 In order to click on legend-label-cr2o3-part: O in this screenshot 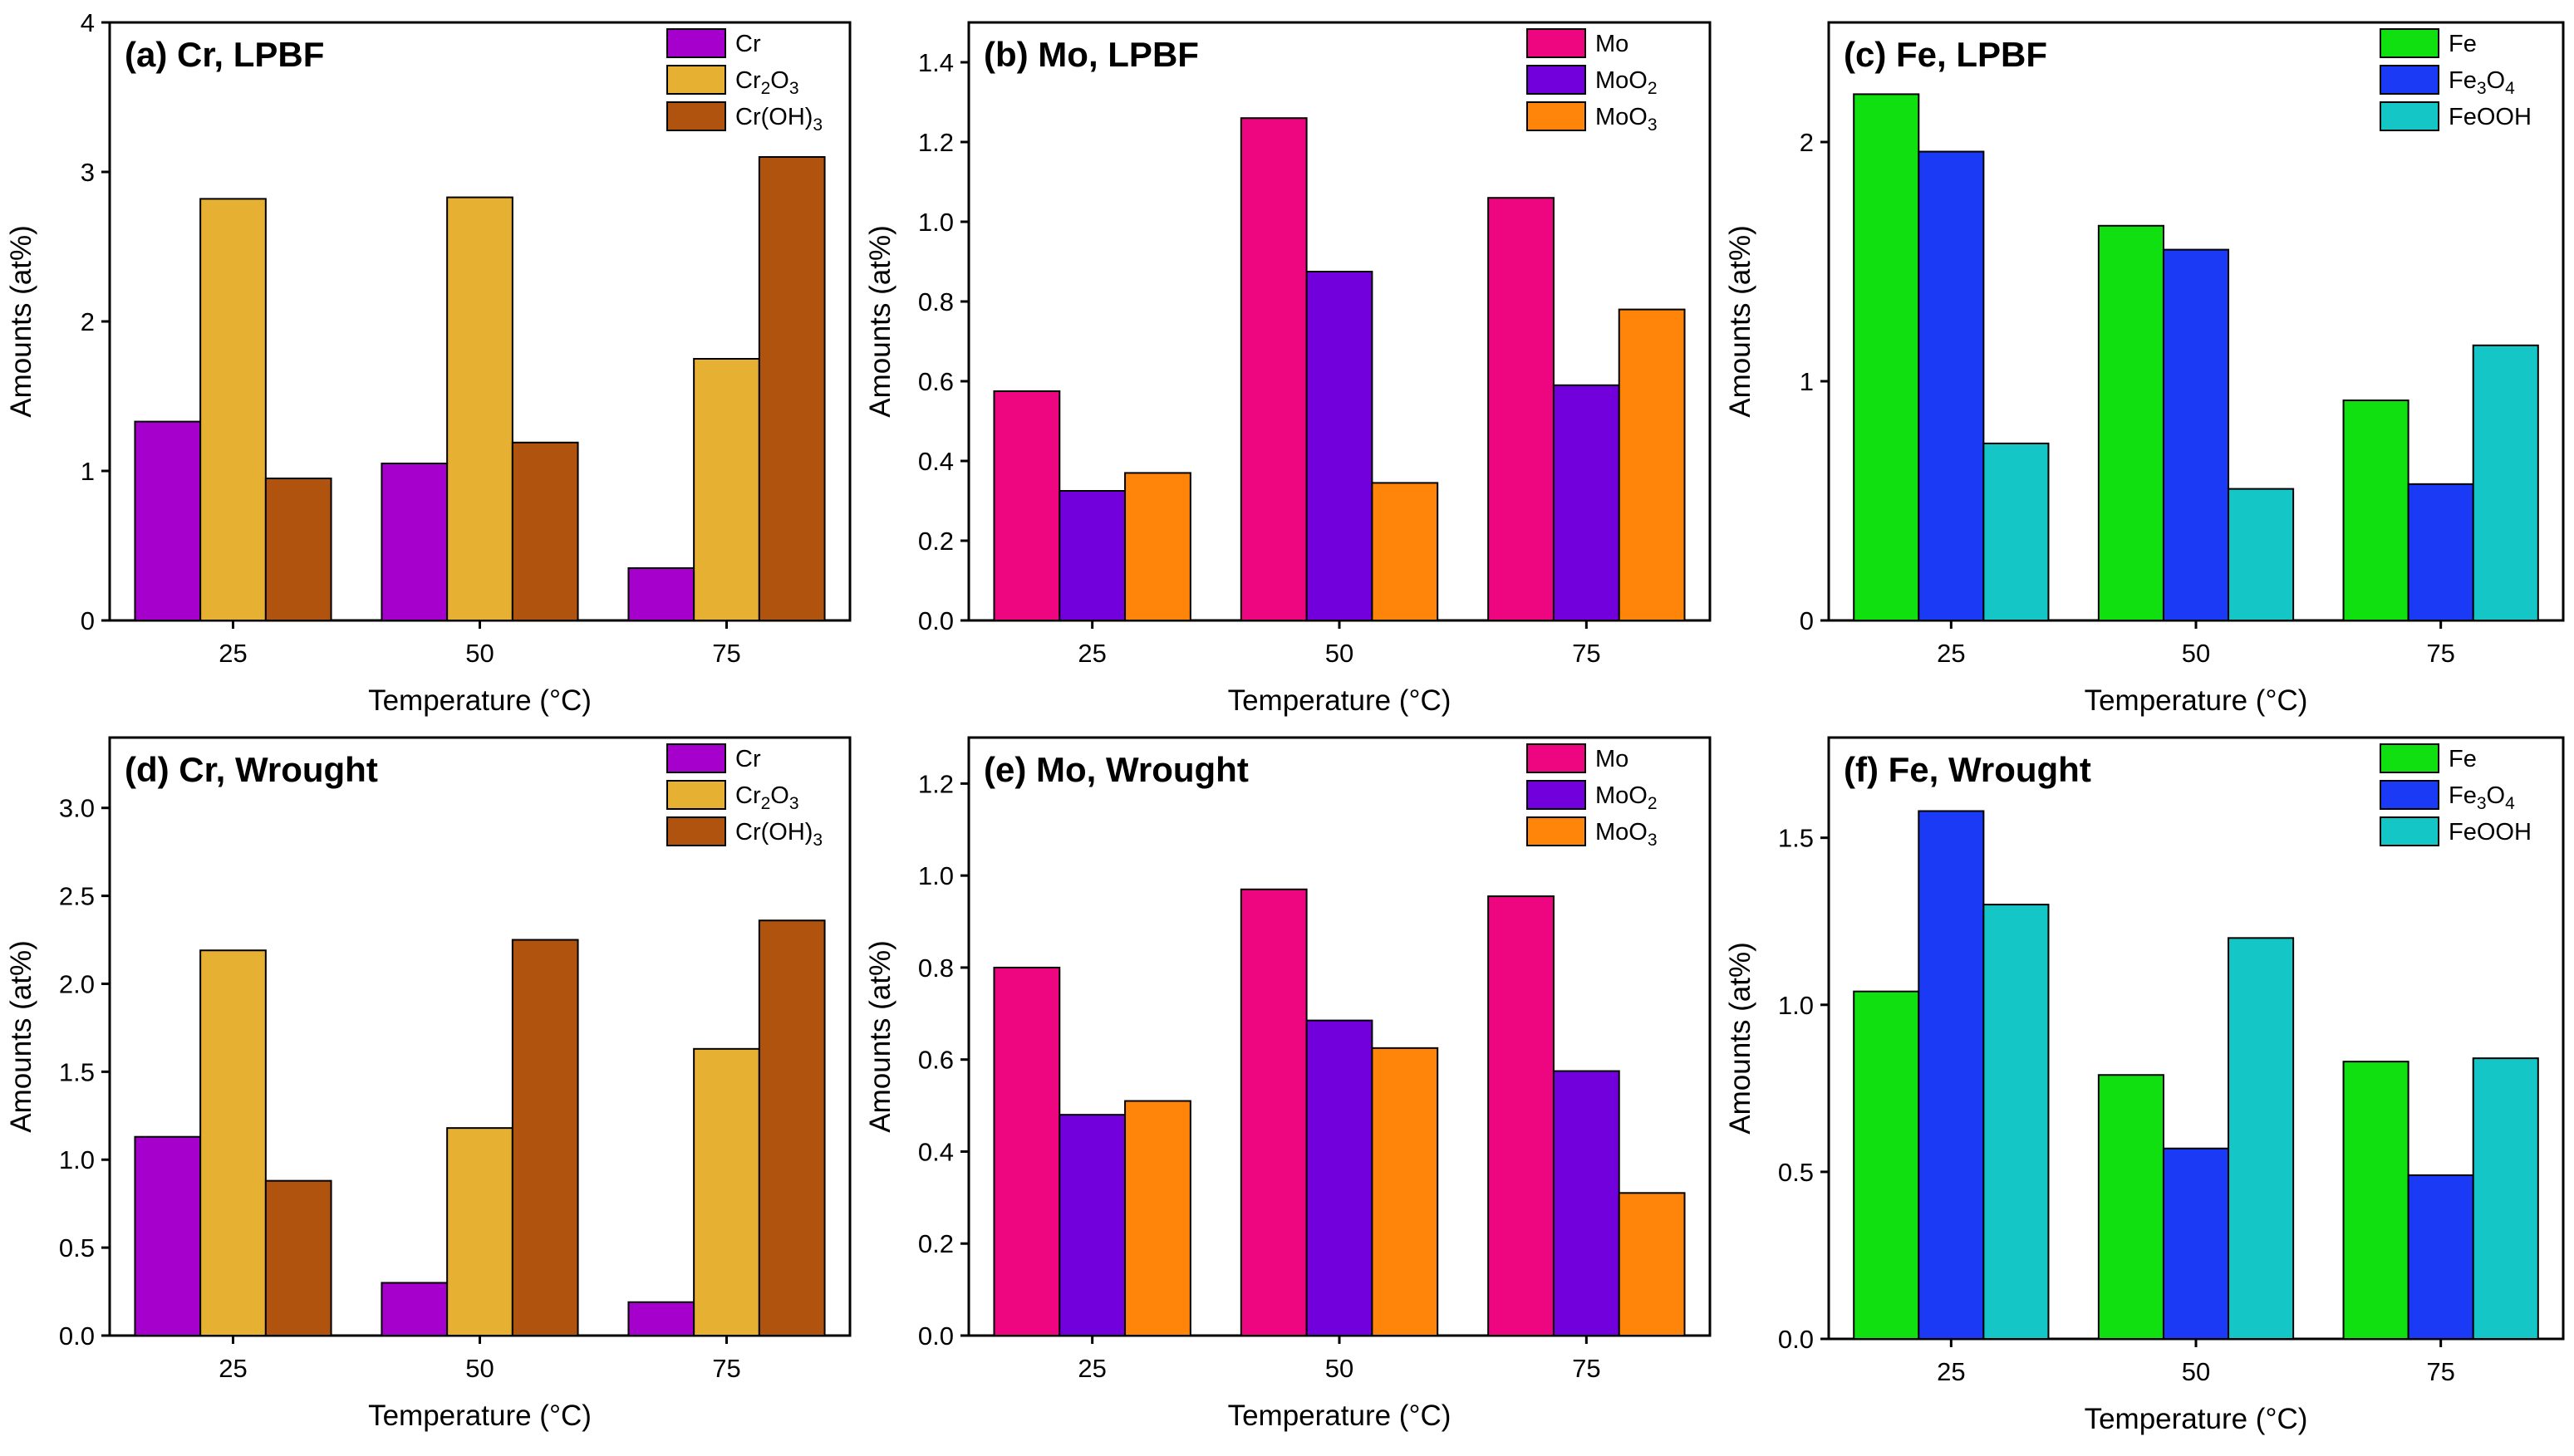, I will do `click(779, 795)`.